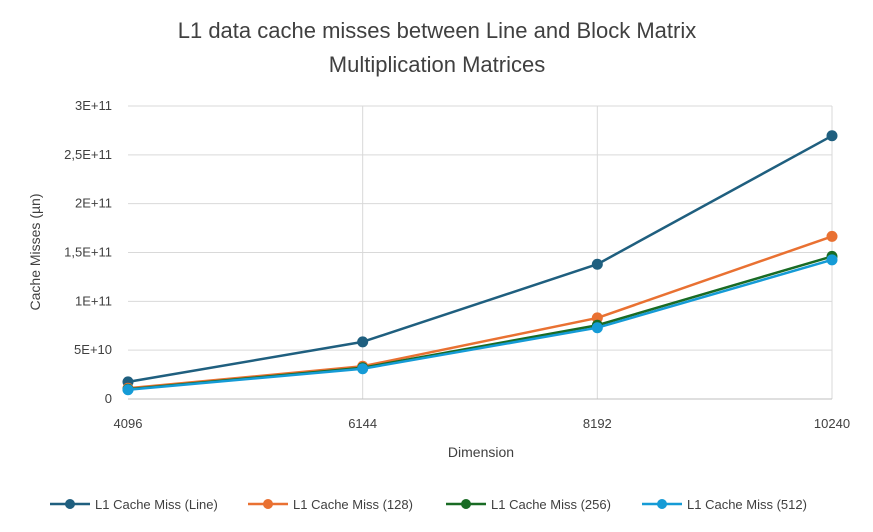 The width and height of the screenshot is (873, 532). Describe the element at coordinates (551, 504) in the screenshot. I see `legend-label-2: L1 Cache Miss (256)` at that location.